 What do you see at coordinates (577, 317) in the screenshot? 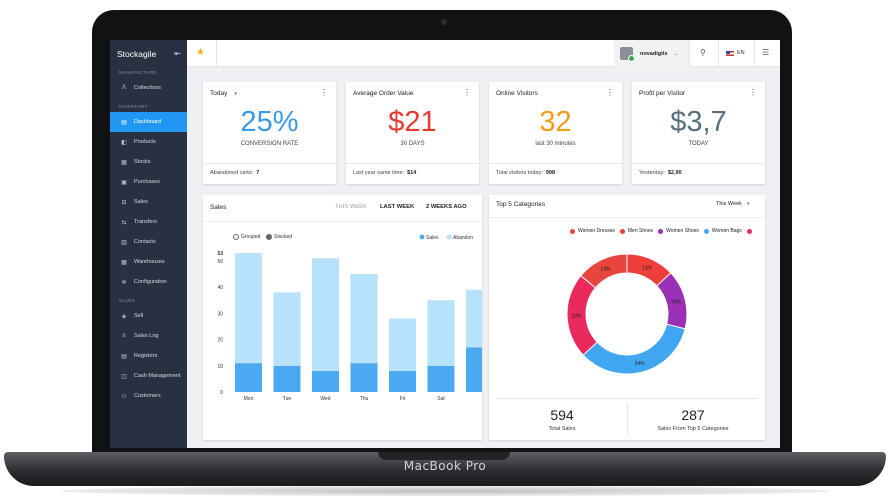
I see `slice-label: 23%` at bounding box center [577, 317].